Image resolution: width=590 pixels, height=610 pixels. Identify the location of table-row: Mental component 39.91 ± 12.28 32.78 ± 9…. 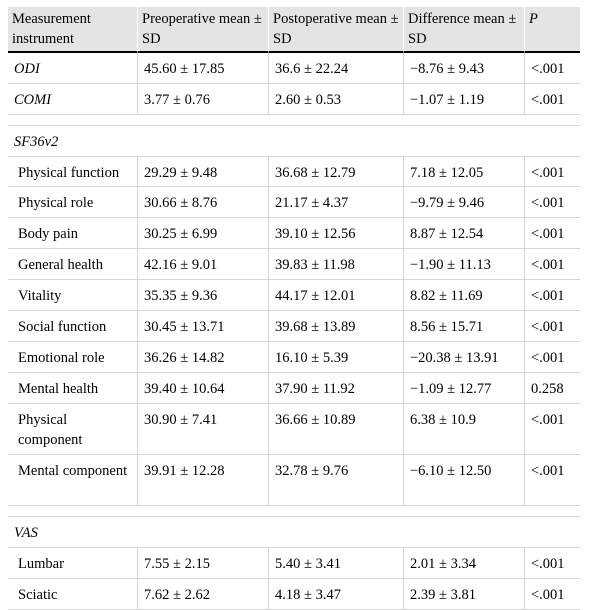
(294, 480).